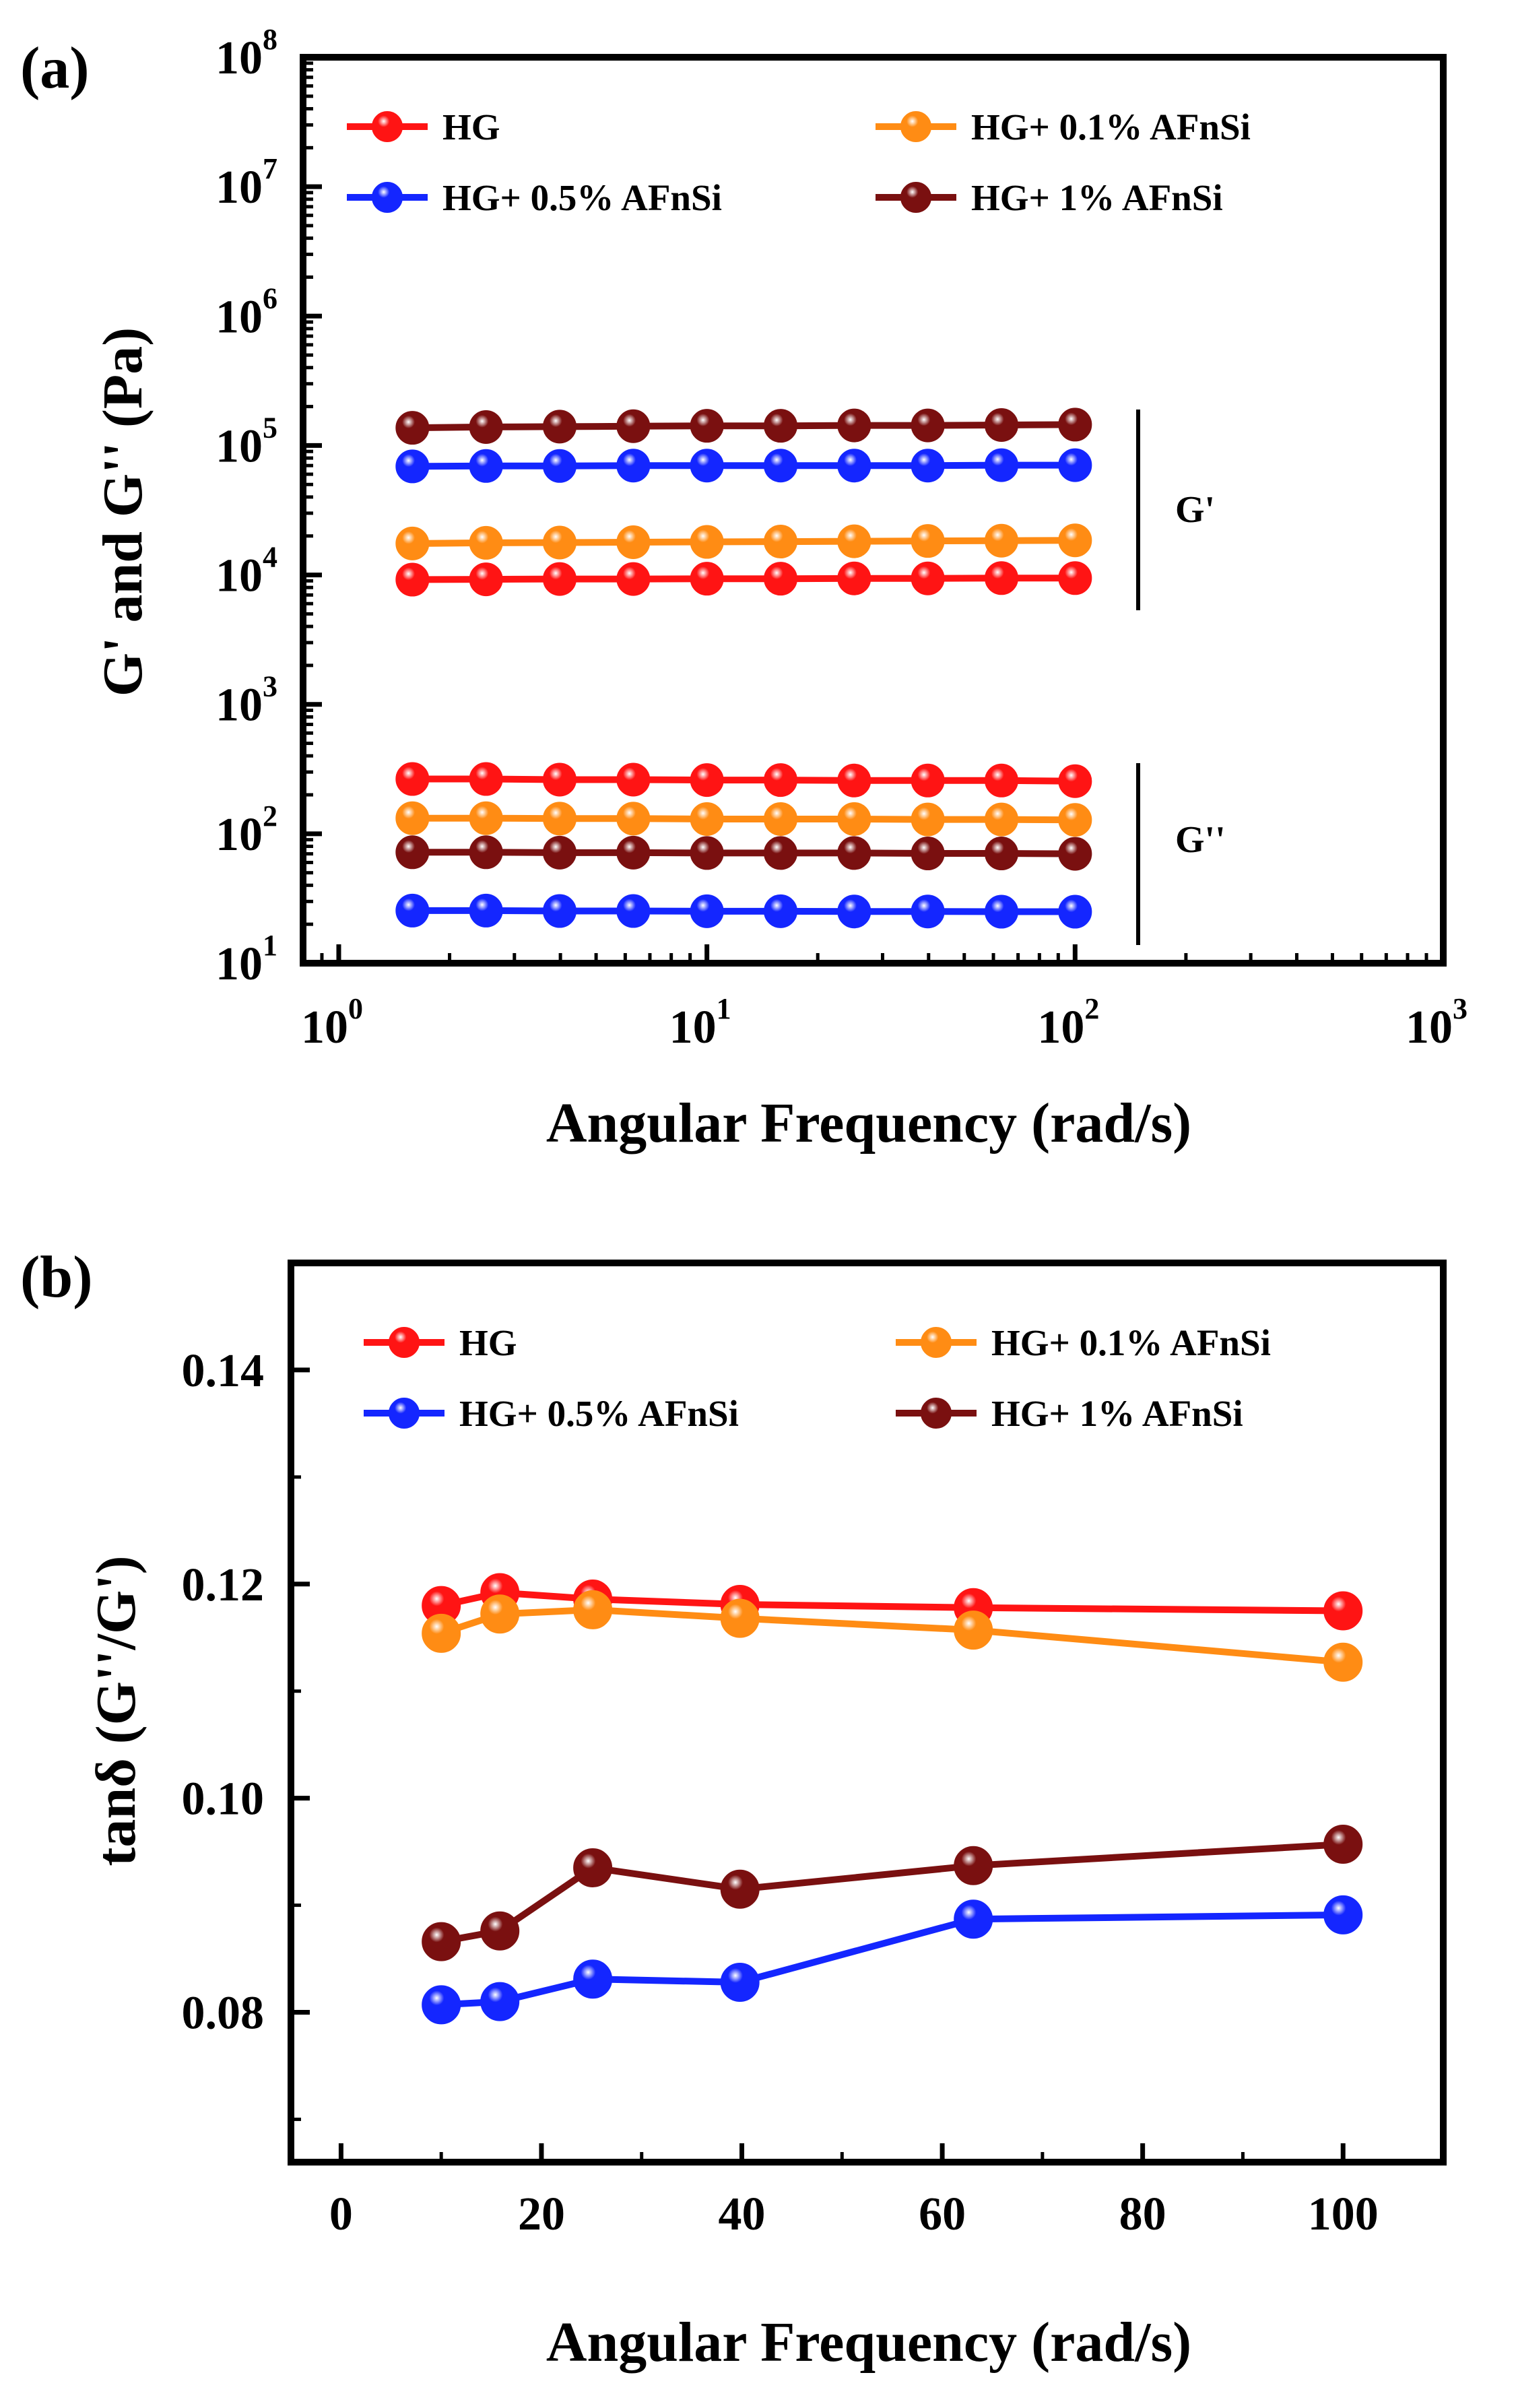 The height and width of the screenshot is (2408, 1516). Describe the element at coordinates (1097, 197) in the screenshot. I see `panel-a-legend-label: HG+ 1% AFnSi` at that location.